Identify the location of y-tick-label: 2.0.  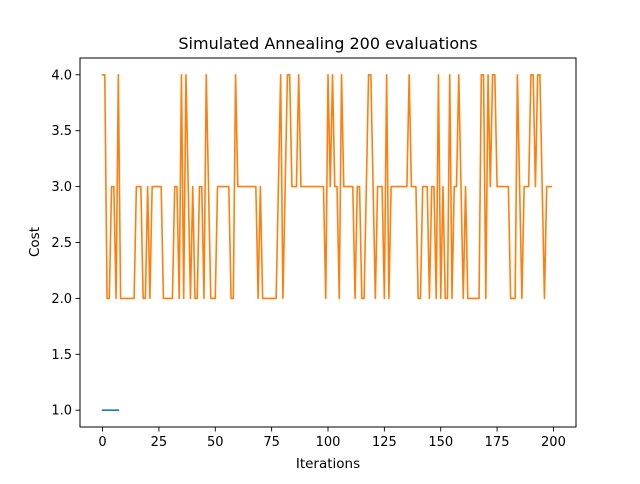
(61, 299).